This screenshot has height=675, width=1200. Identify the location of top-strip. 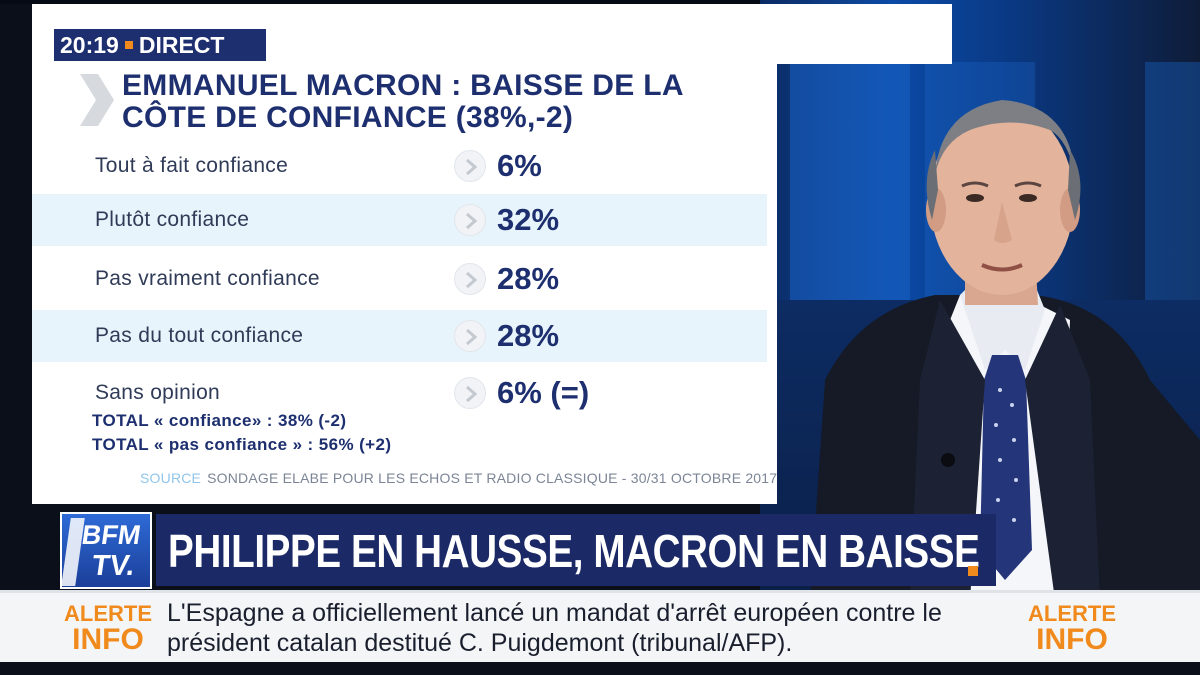
(600, 2).